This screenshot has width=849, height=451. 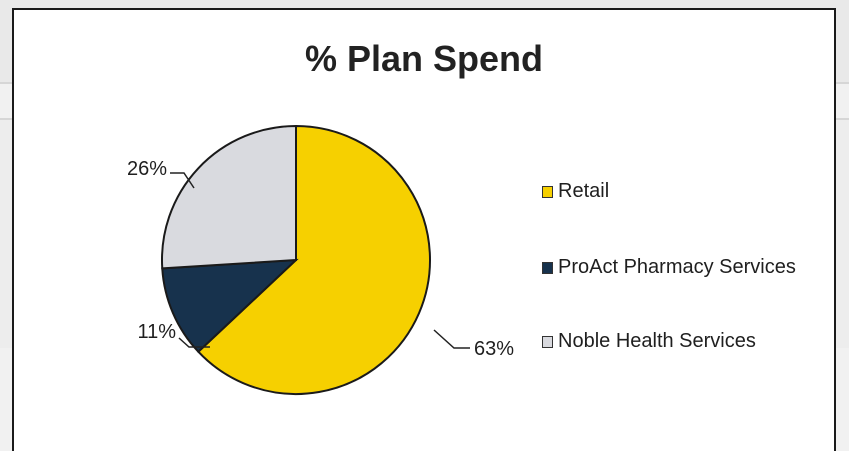 What do you see at coordinates (584, 191) in the screenshot?
I see `legend-label: Retail` at bounding box center [584, 191].